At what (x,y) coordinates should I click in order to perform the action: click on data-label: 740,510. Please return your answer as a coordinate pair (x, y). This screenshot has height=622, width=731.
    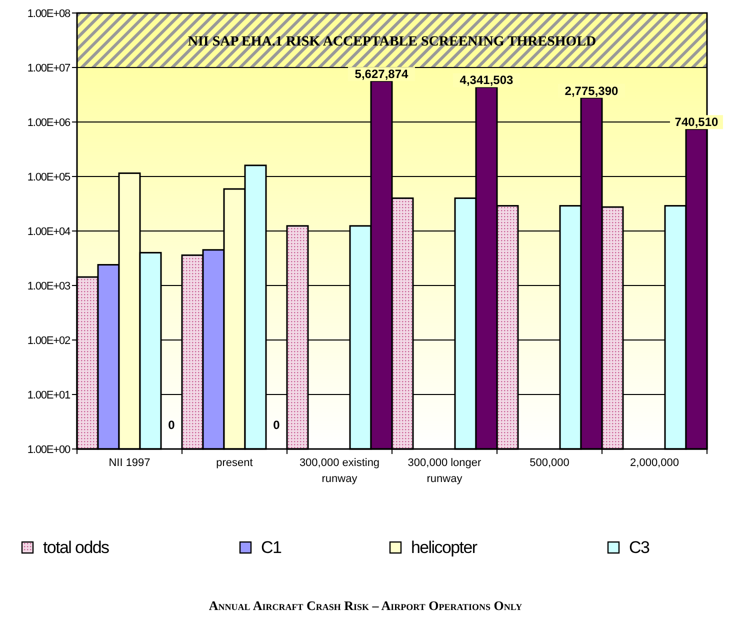
    Looking at the image, I should click on (696, 122).